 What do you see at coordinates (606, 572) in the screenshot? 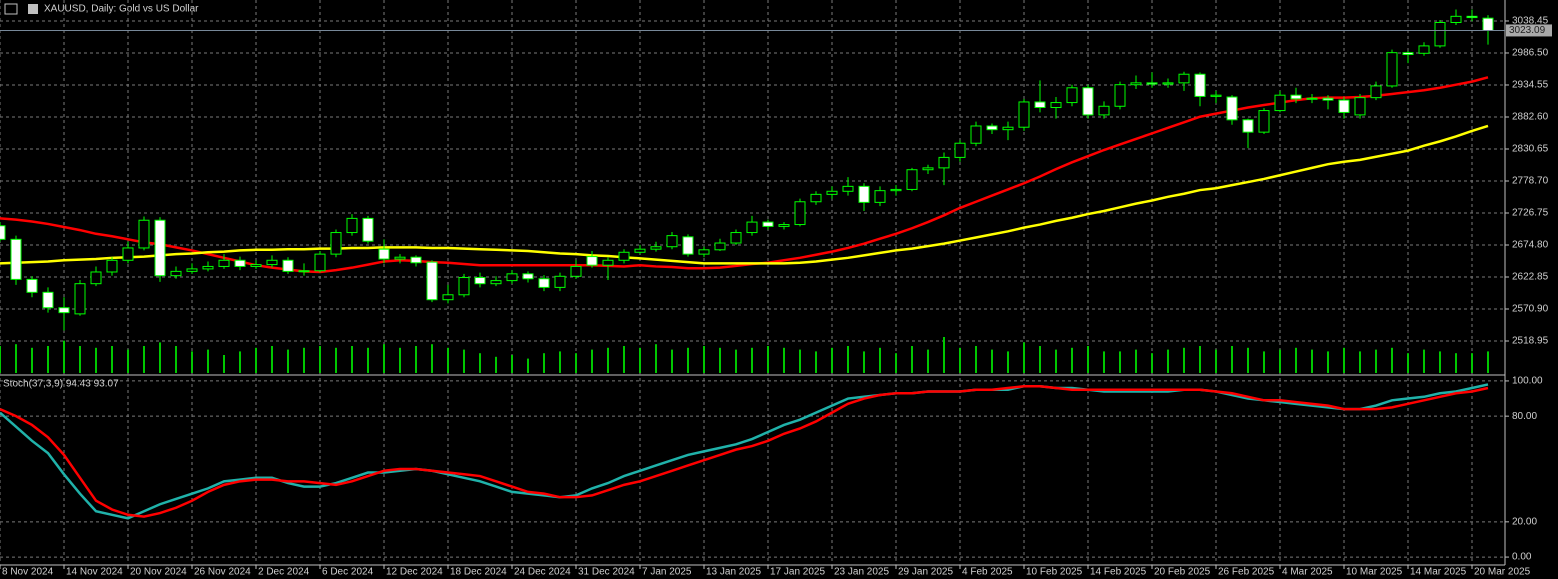
I see `x-tick-label: 31 Dec 2024` at bounding box center [606, 572].